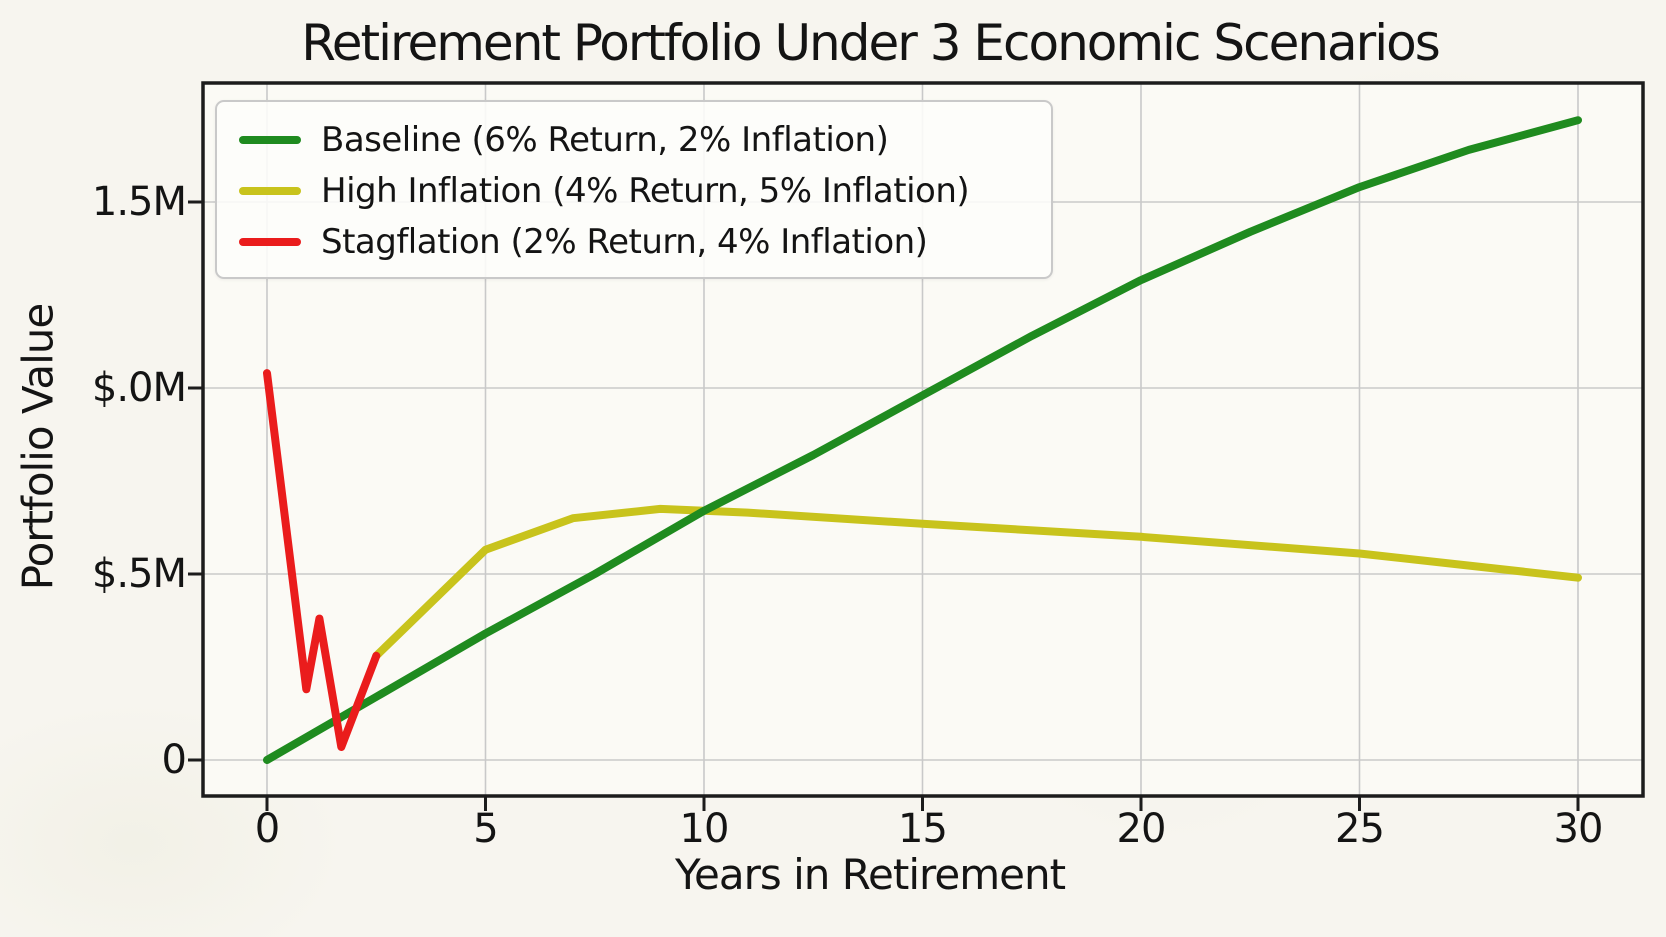  What do you see at coordinates (870, 874) in the screenshot?
I see `x-axis-label: Years in Retirement` at bounding box center [870, 874].